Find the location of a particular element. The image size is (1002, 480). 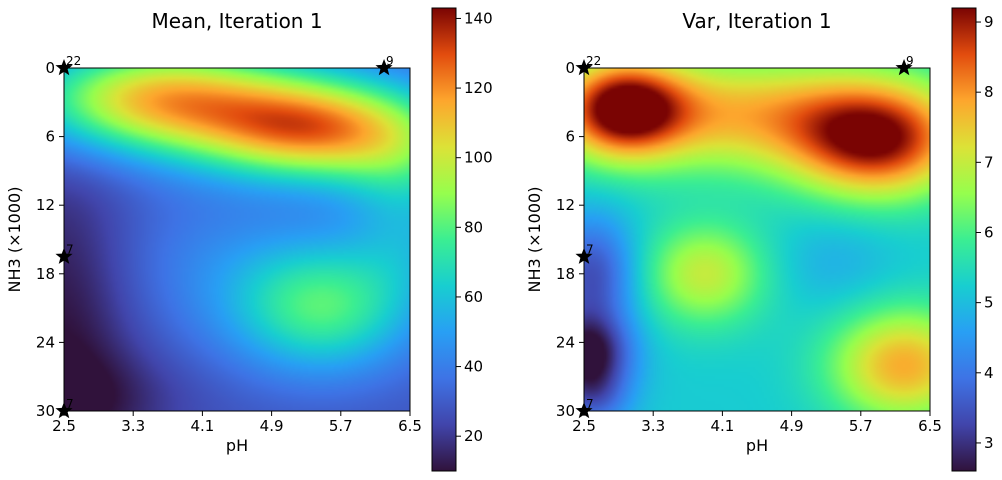

colorbar-tick-label: 120 is located at coordinates (478, 88).